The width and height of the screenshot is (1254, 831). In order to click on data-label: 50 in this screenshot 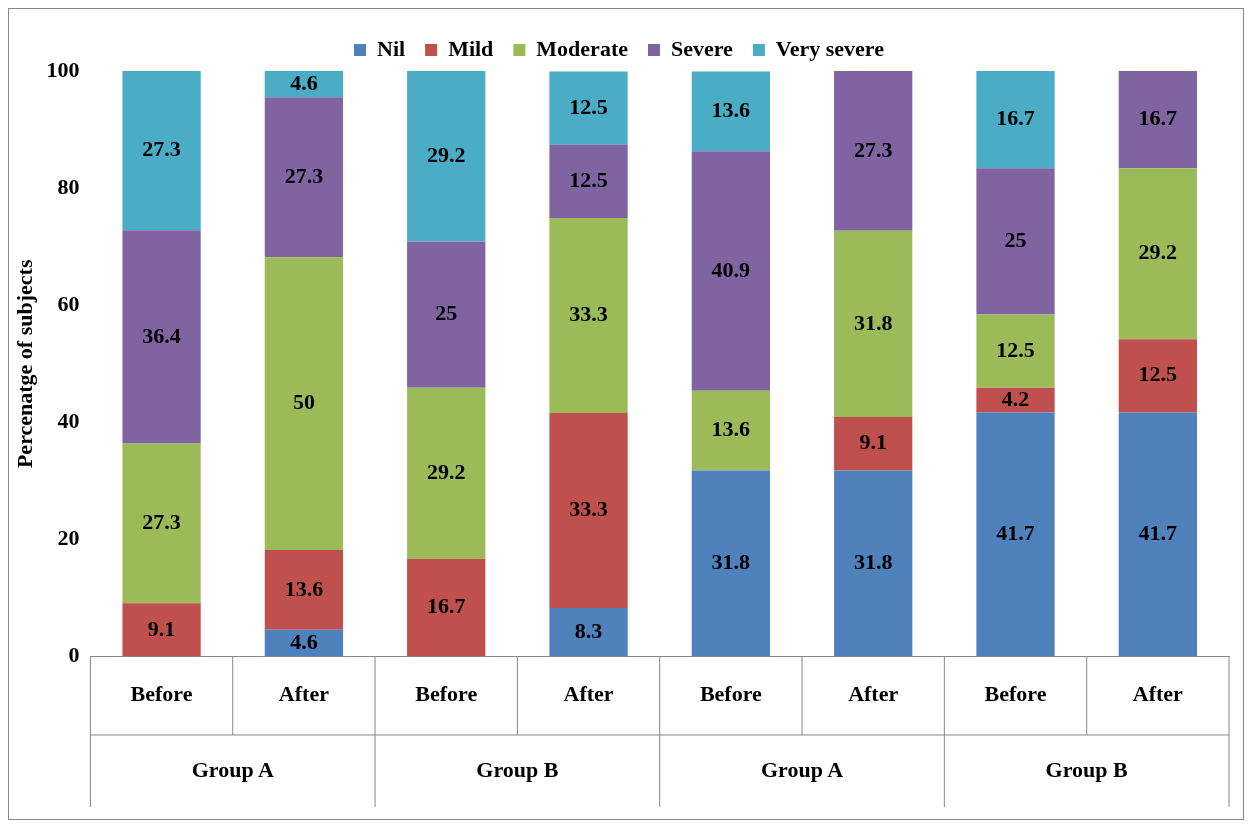, I will do `click(303, 402)`.